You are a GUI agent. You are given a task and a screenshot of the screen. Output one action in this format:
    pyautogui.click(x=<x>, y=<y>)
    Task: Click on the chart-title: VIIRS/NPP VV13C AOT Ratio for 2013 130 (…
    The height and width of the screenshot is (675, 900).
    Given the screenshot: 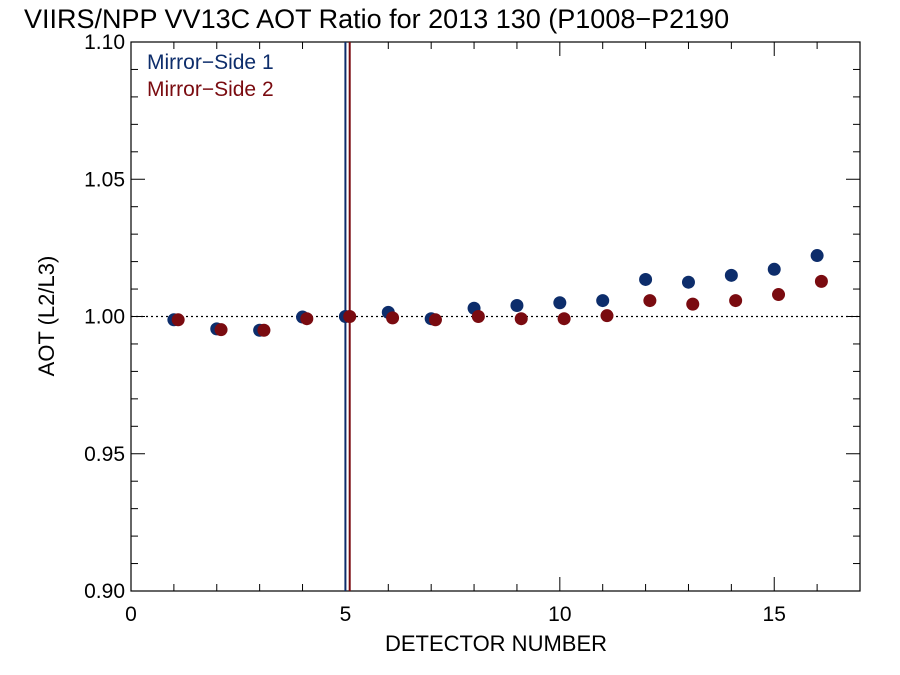 What is the action you would take?
    pyautogui.click(x=376, y=19)
    